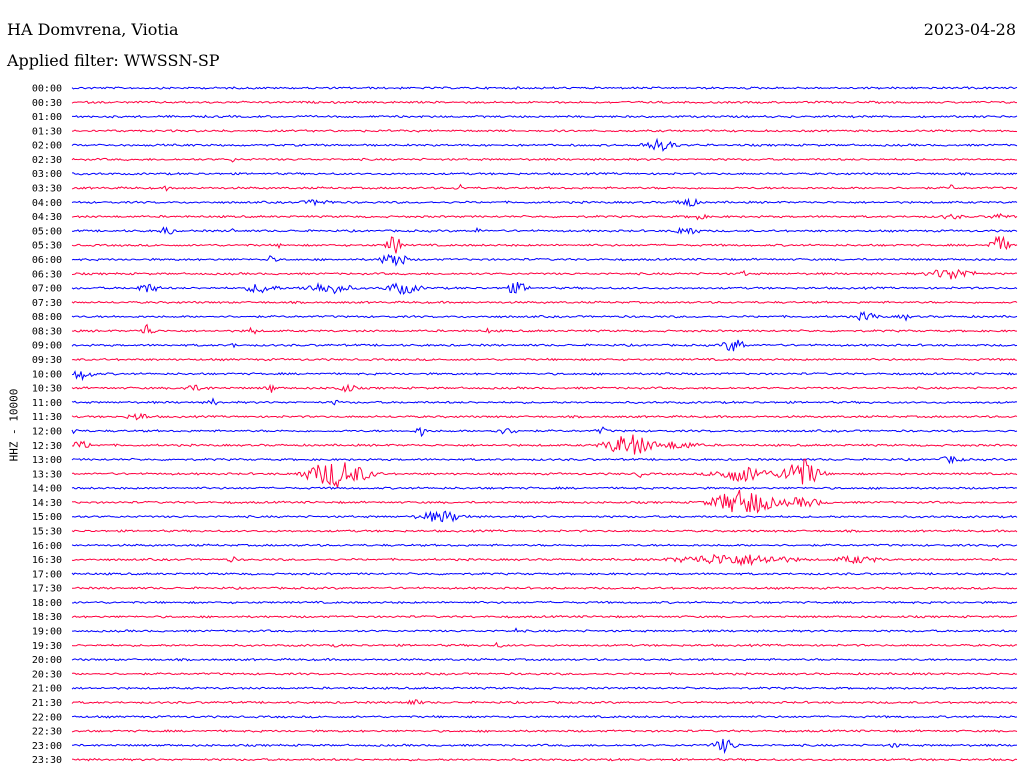 The width and height of the screenshot is (1024, 780). What do you see at coordinates (47, 660) in the screenshot?
I see `time-tick-label: 20:00` at bounding box center [47, 660].